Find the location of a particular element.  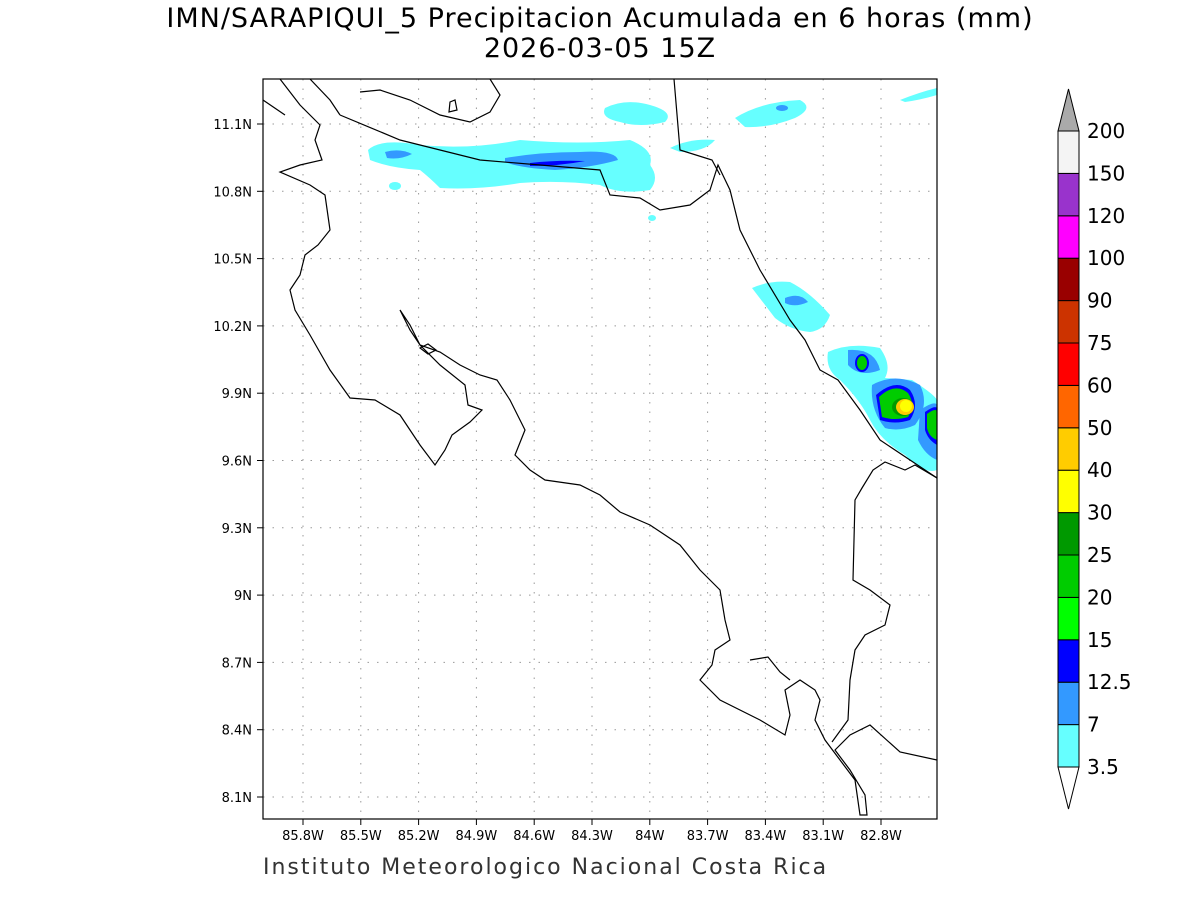

colorbar-label: 120 is located at coordinates (1106, 216).